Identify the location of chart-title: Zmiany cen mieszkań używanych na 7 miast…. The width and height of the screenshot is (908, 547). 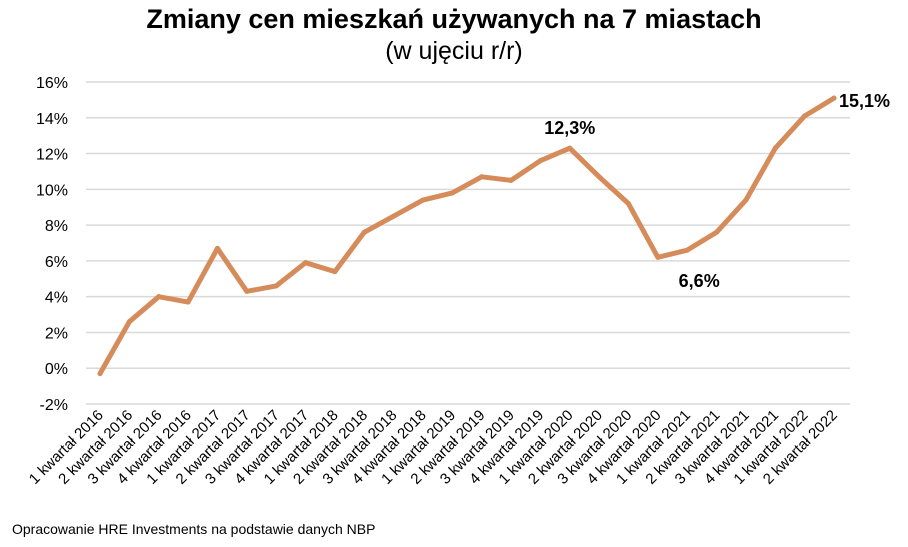
(454, 19).